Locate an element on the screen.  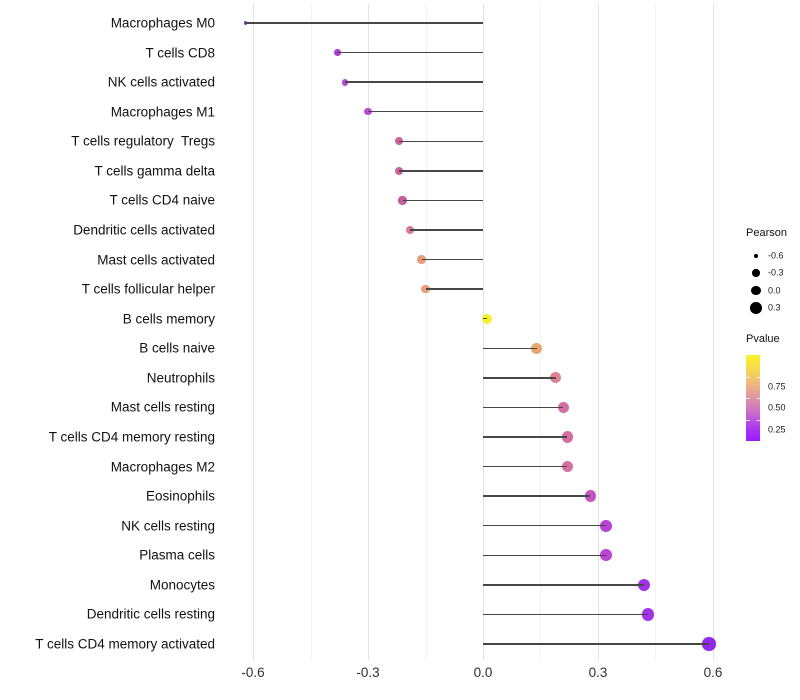
y-axis-label: Monocytes is located at coordinates (182, 585).